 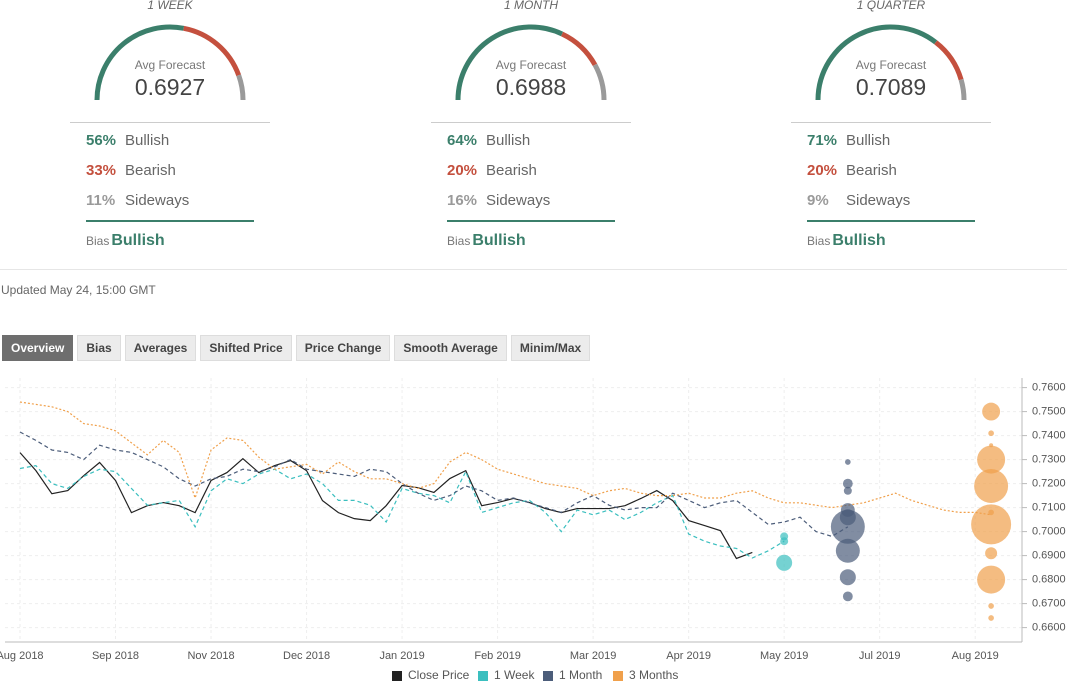 I want to click on legend-label: Close Price, so click(x=439, y=675).